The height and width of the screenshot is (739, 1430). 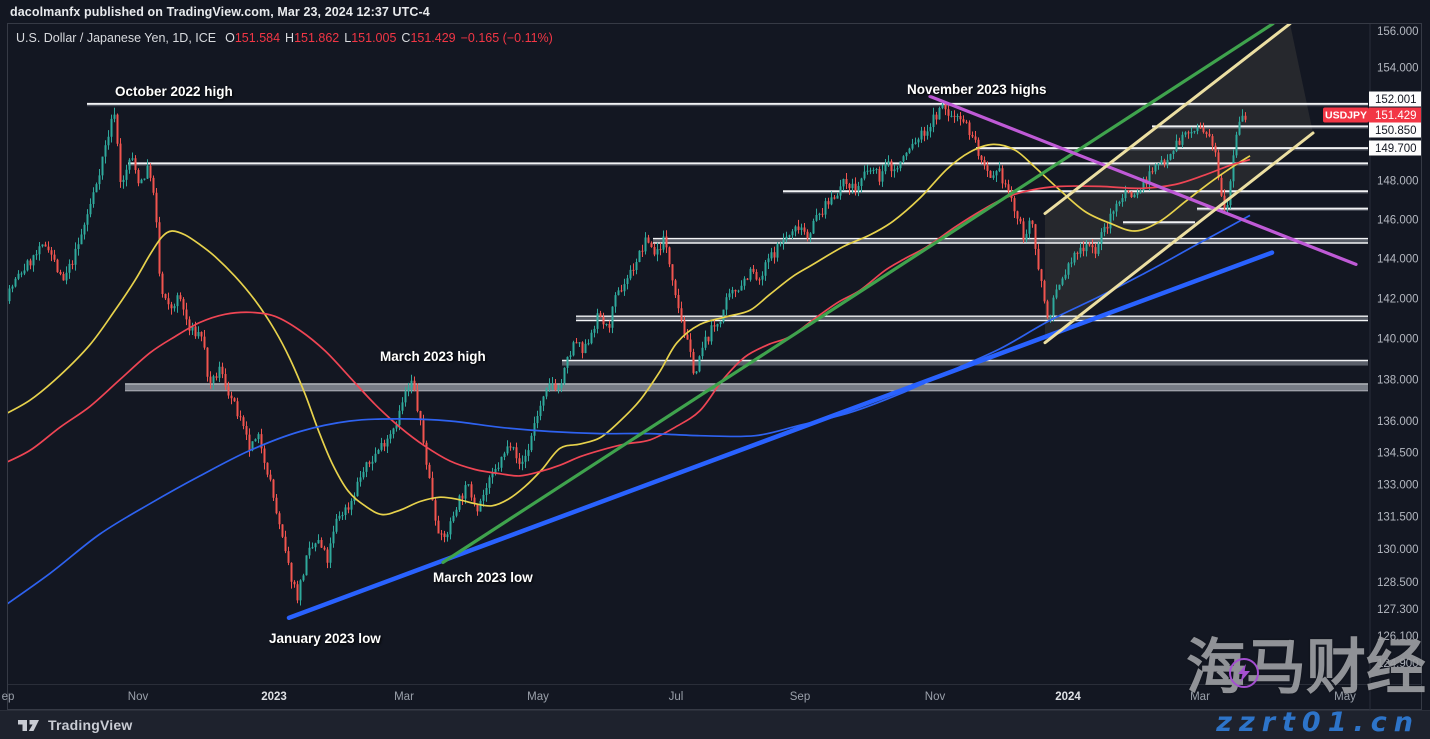 What do you see at coordinates (312, 37) in the screenshot?
I see `ohlc-high: H151.862` at bounding box center [312, 37].